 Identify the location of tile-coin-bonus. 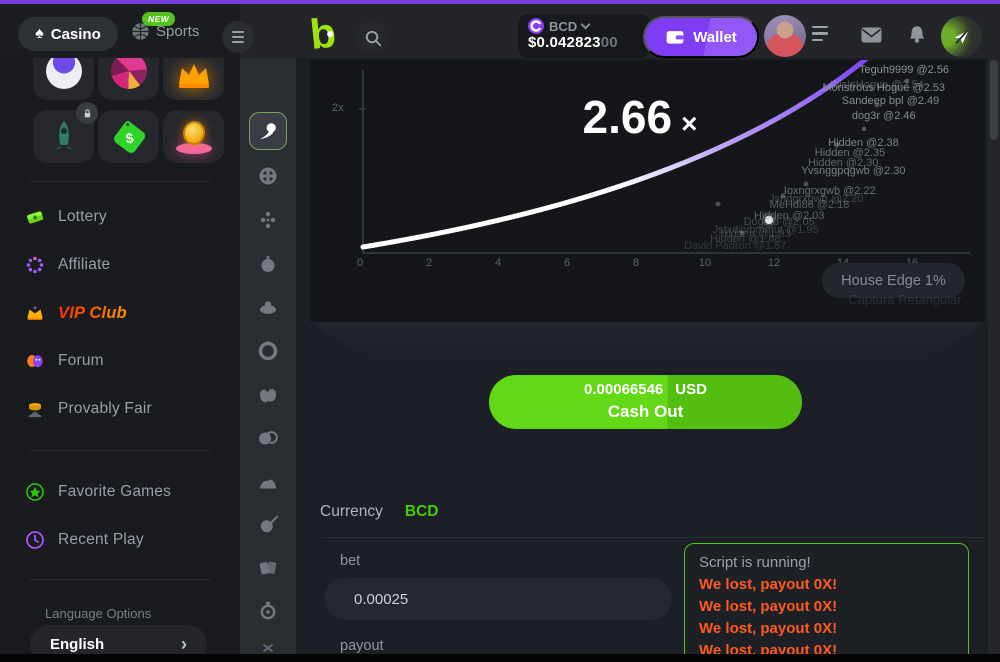
(193, 136).